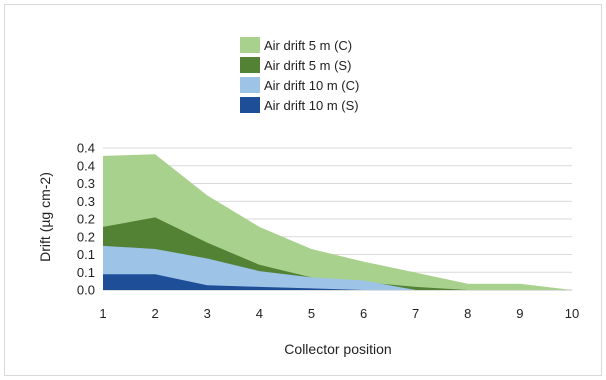 The width and height of the screenshot is (606, 380). What do you see at coordinates (207, 313) in the screenshot?
I see `x-tick-label: 3` at bounding box center [207, 313].